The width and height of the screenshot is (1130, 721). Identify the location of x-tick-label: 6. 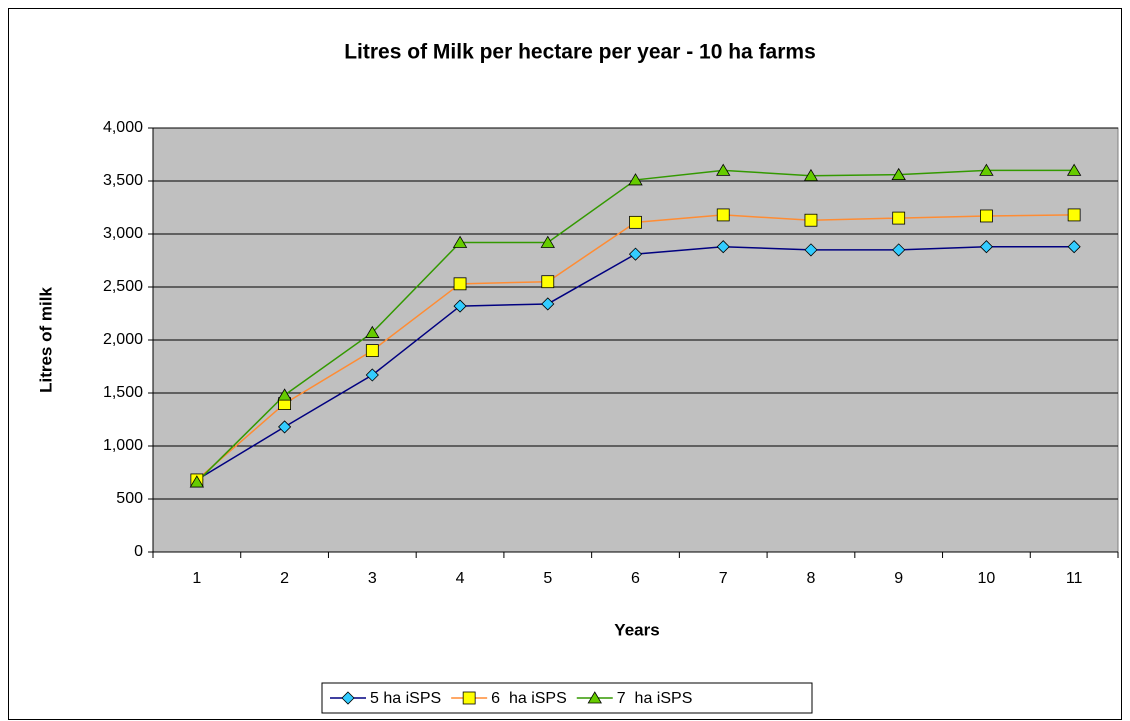
(635, 578).